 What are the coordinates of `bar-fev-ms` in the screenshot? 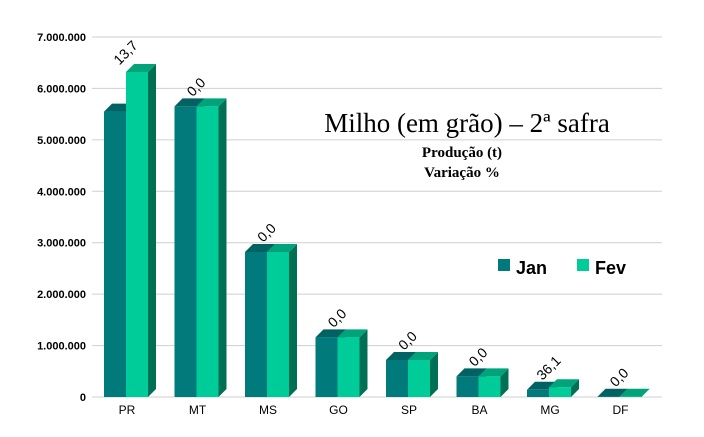 It's located at (282, 320).